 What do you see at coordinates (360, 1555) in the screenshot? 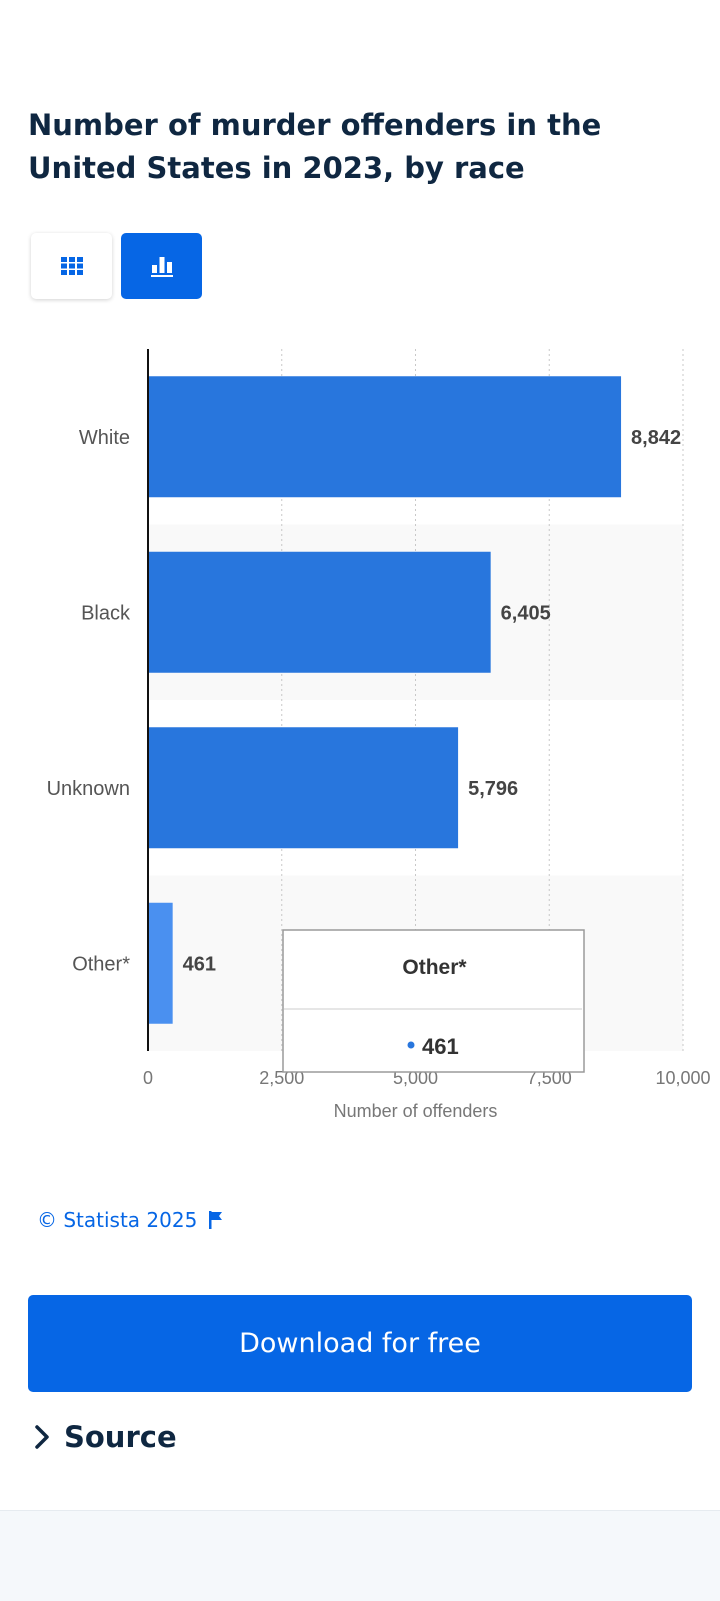
I see `footer-band` at bounding box center [360, 1555].